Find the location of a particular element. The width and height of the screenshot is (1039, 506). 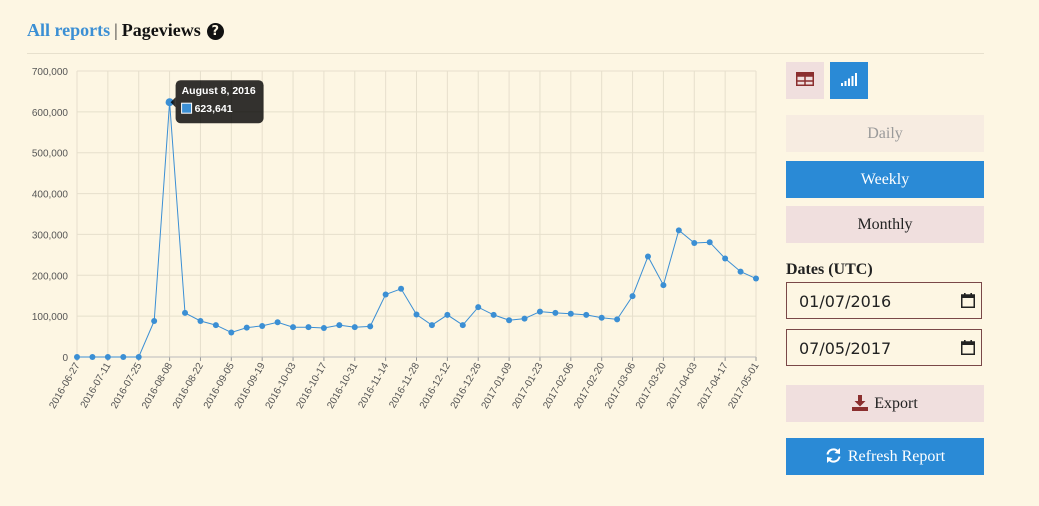

x-tick-label: 2017-01-09 is located at coordinates (497, 386).